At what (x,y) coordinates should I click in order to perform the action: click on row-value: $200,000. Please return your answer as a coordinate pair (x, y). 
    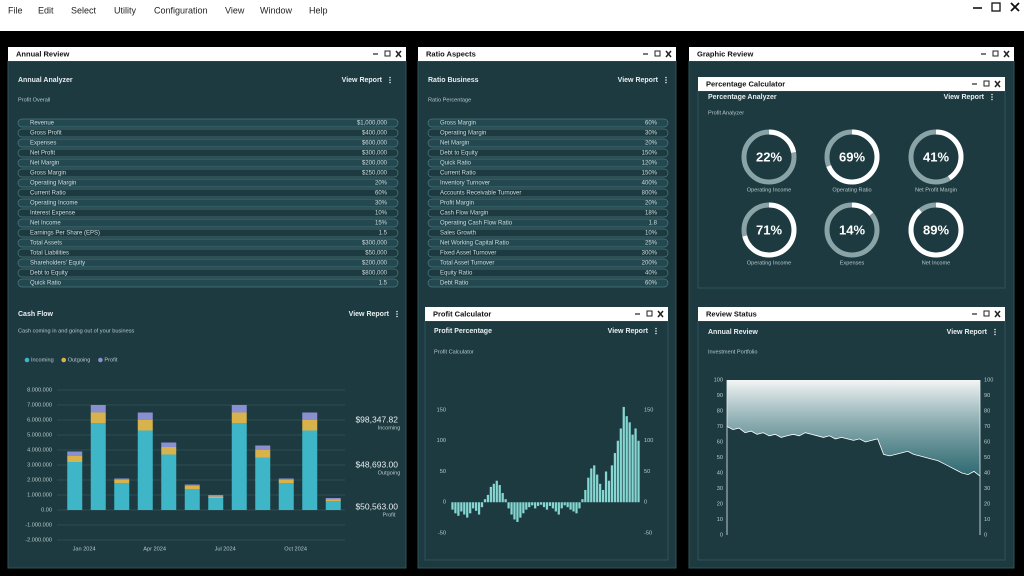
    Looking at the image, I should click on (375, 164).